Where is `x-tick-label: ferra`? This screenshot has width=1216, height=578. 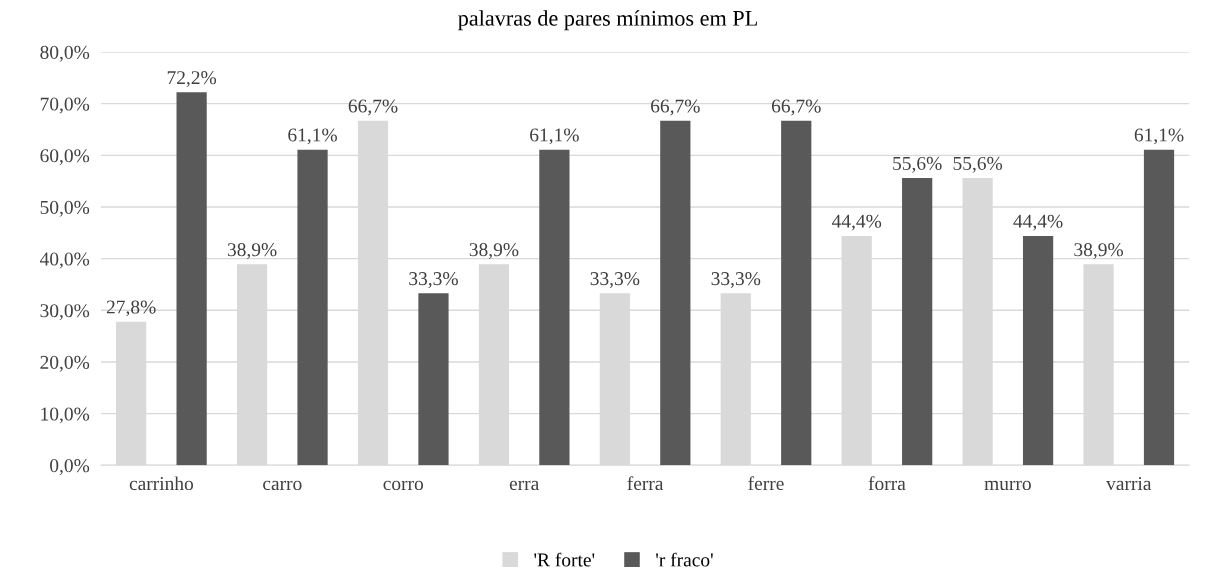 x-tick-label: ferra is located at coordinates (645, 483).